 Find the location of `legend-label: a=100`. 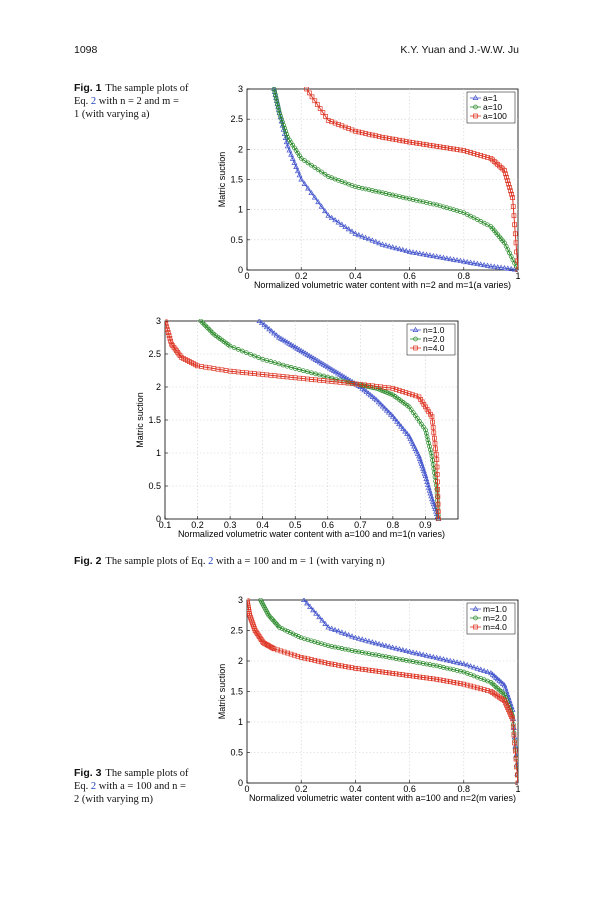

legend-label: a=100 is located at coordinates (495, 116).